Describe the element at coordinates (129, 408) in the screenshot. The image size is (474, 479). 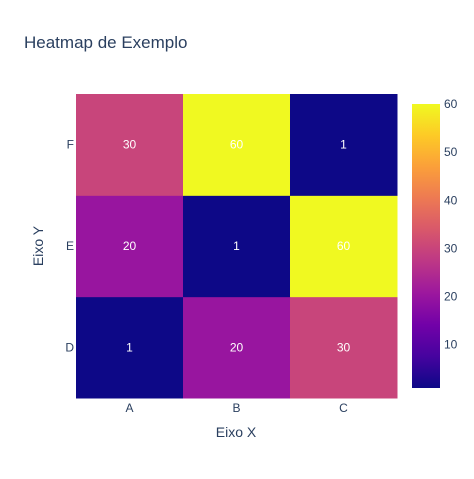
I see `x-tick-label: A` at that location.